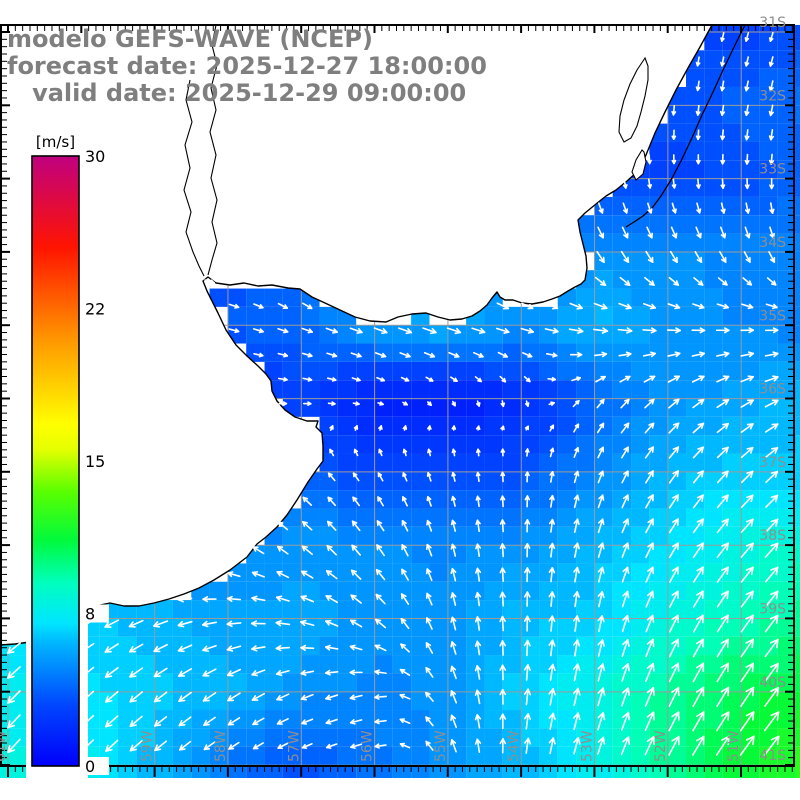 The height and width of the screenshot is (800, 800). What do you see at coordinates (90, 614) in the screenshot?
I see `colorbar-tick-label: 8` at bounding box center [90, 614].